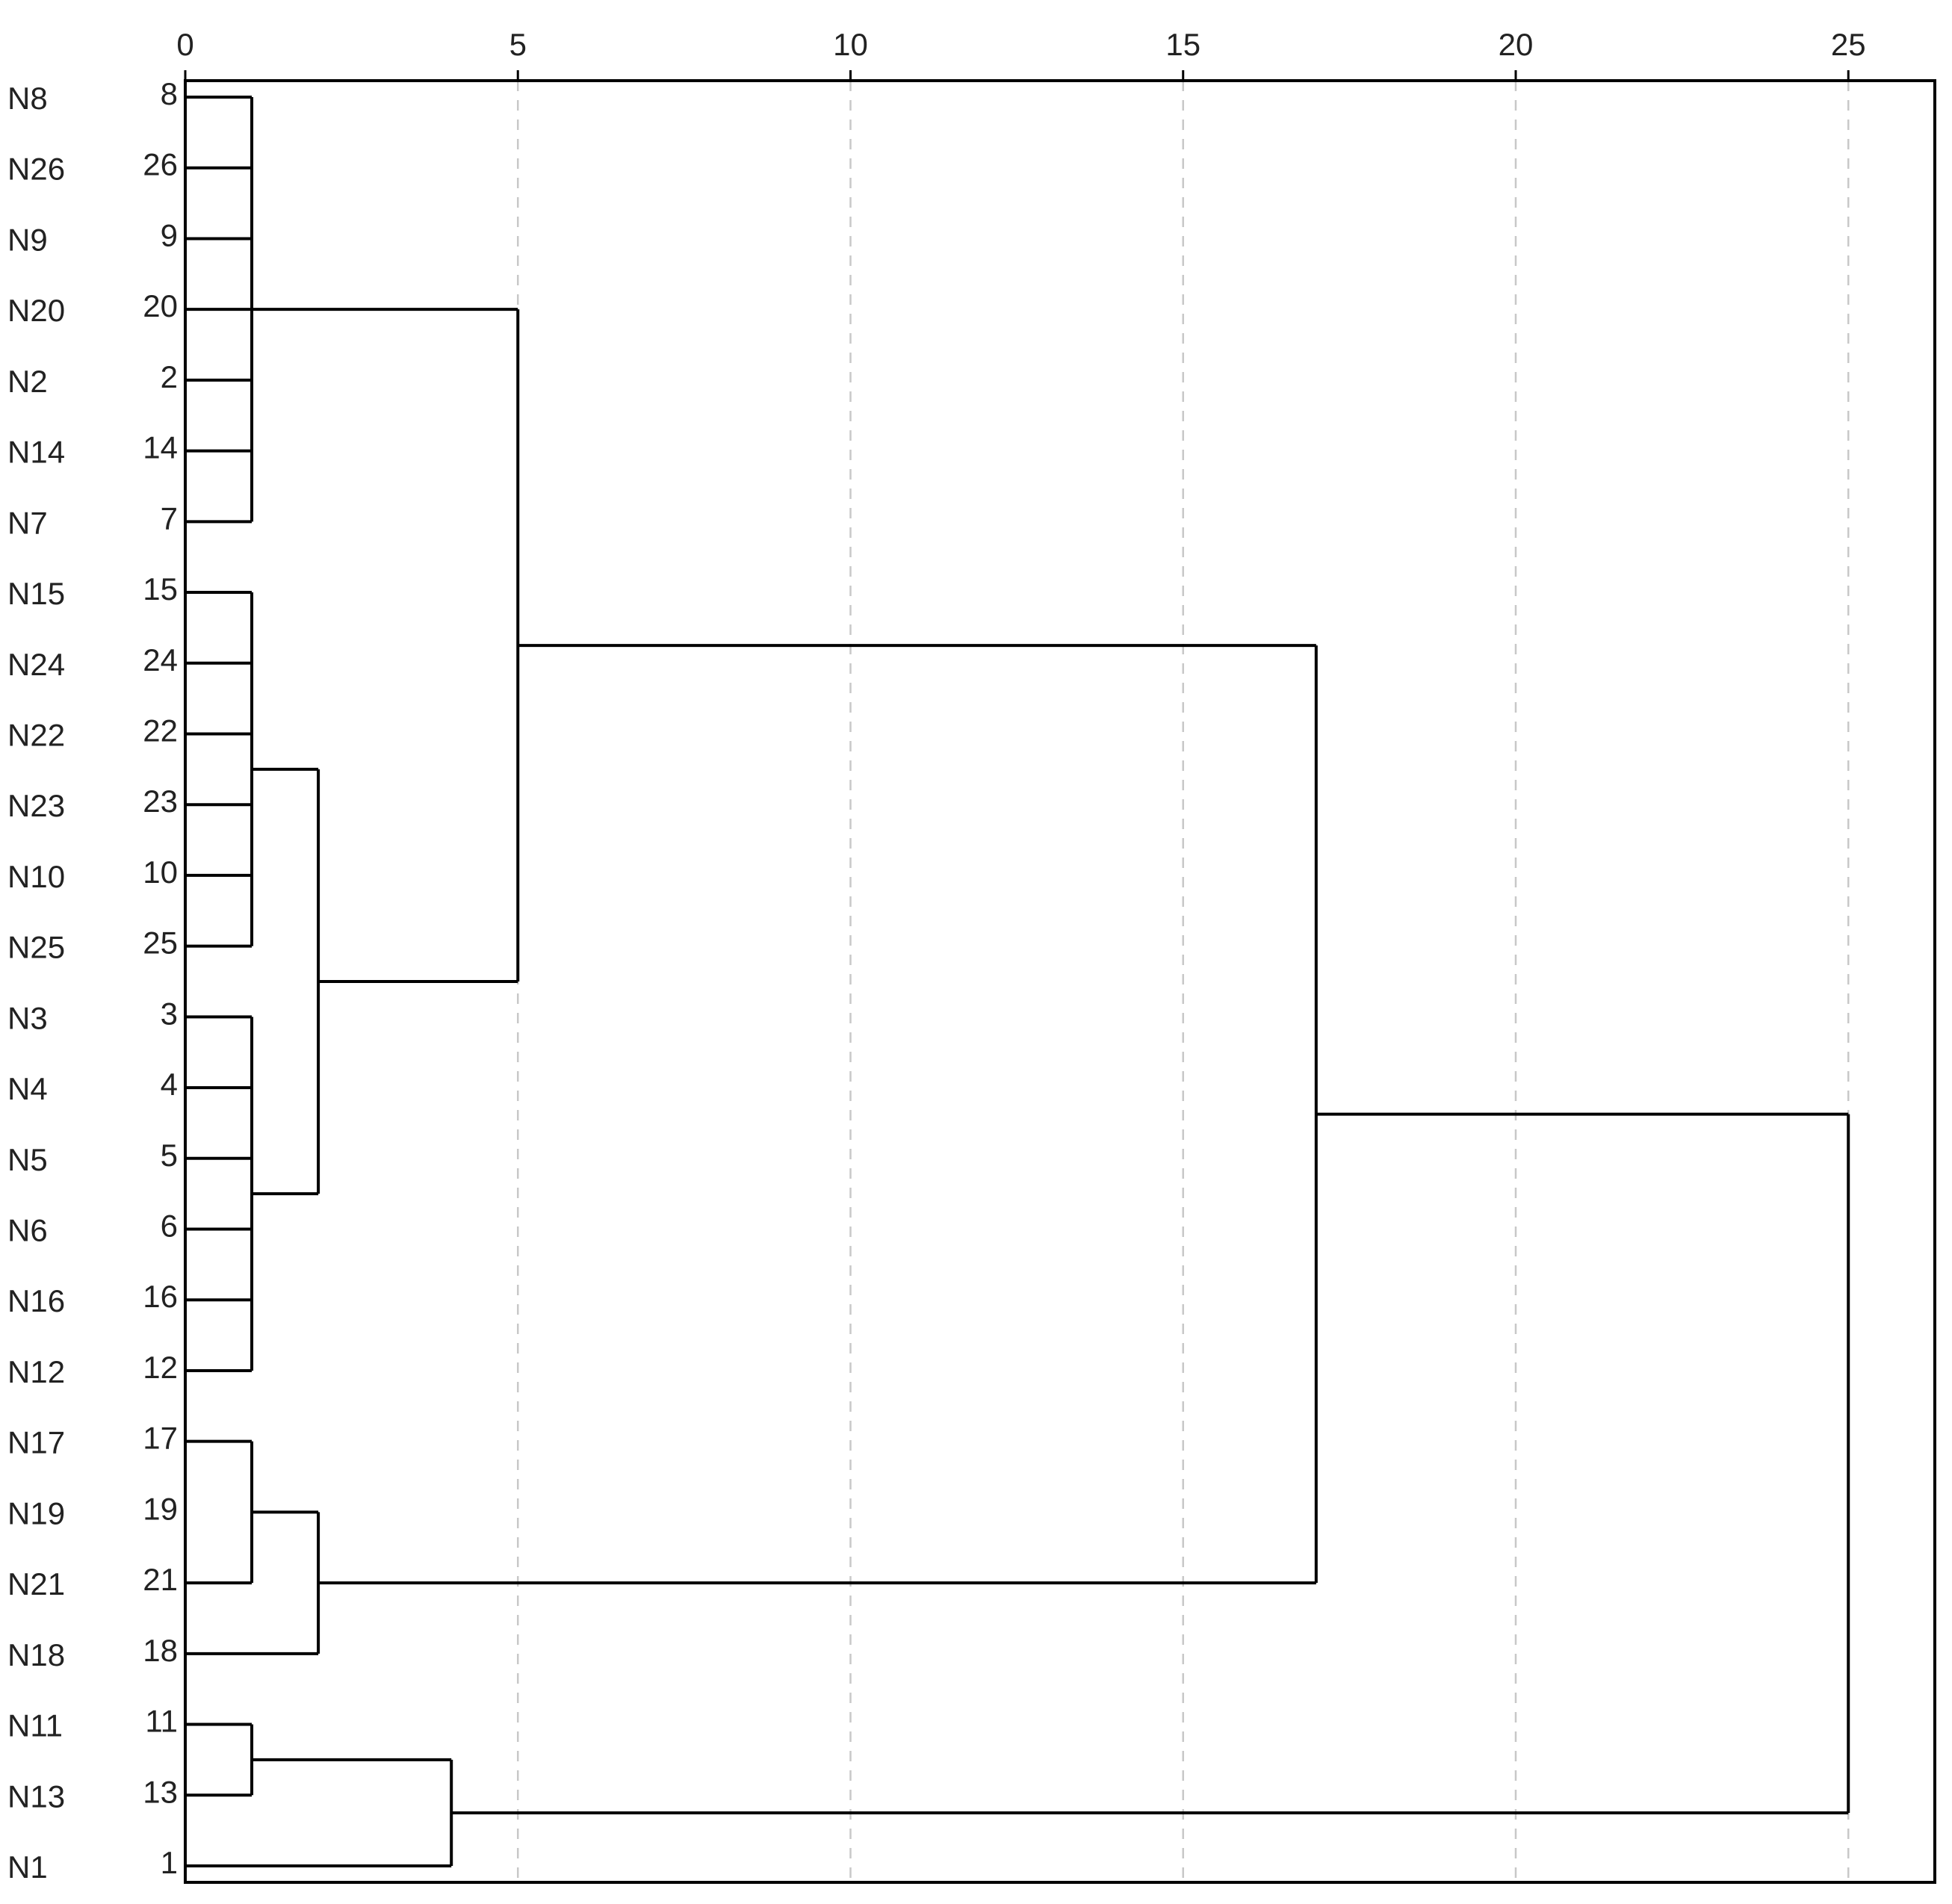 The image size is (1952, 1904). I want to click on leaf-name-label: N13, so click(36, 1796).